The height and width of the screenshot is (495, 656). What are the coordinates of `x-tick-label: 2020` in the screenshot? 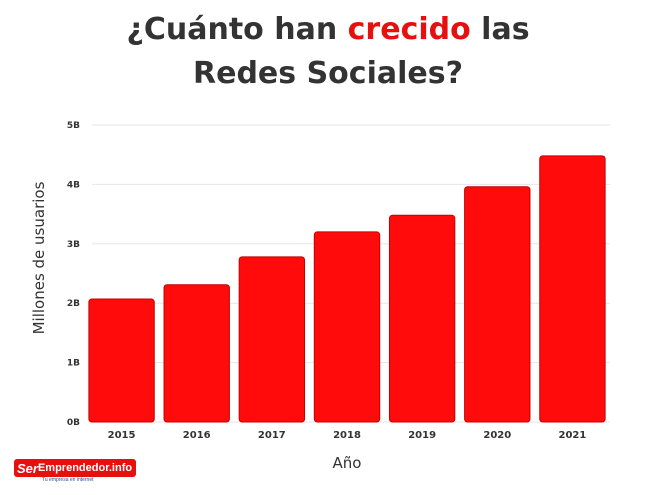 It's located at (497, 435).